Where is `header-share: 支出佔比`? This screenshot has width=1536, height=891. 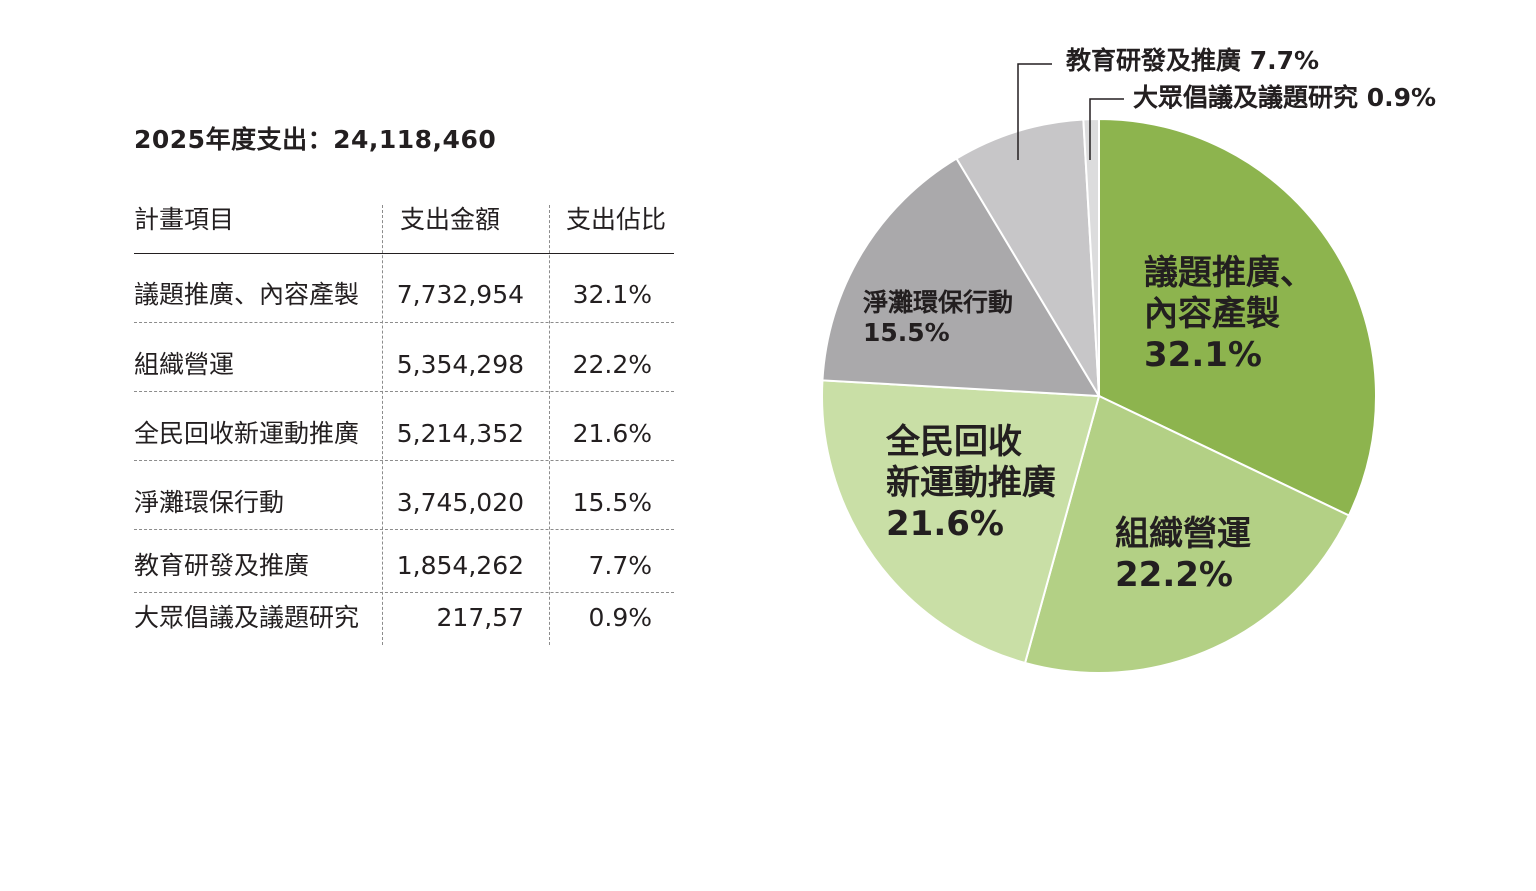
header-share: 支出佔比 is located at coordinates (616, 219).